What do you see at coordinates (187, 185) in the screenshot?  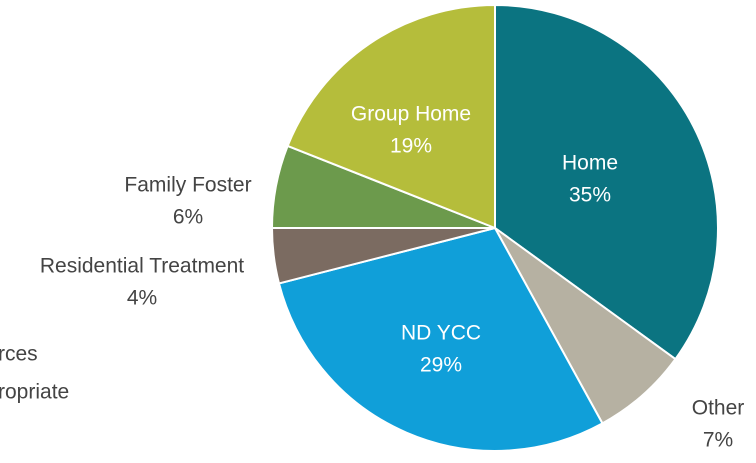 I see `slice-label: Family Foster` at bounding box center [187, 185].